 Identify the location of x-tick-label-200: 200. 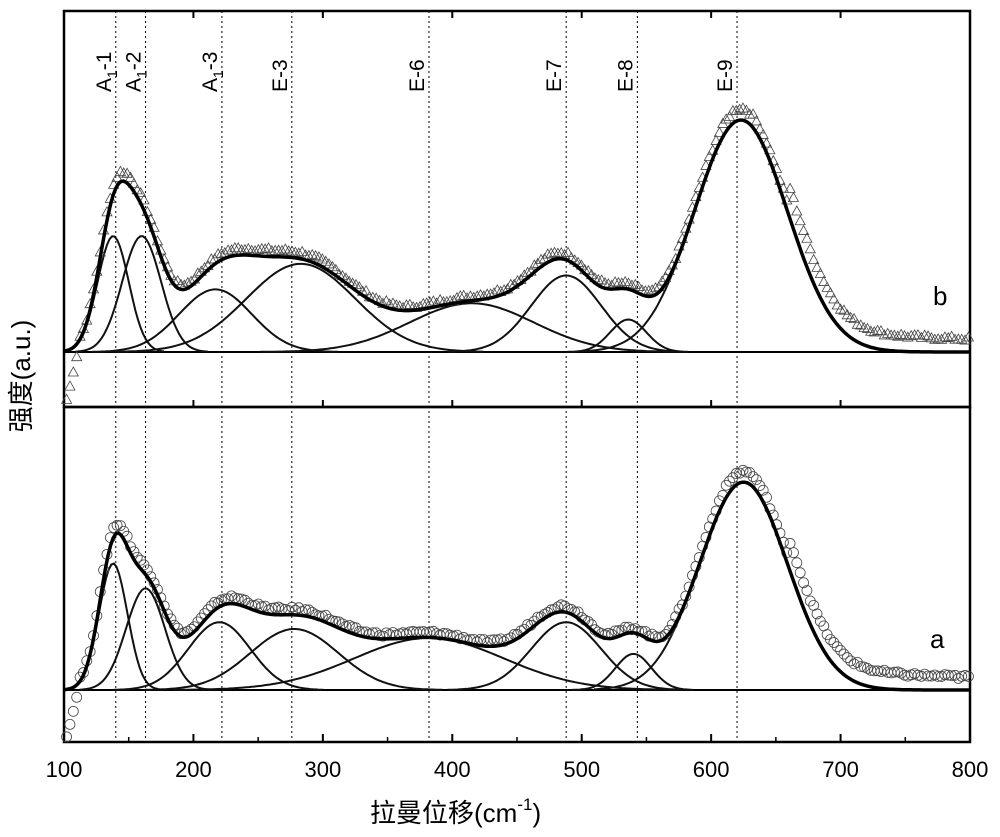
(193, 769).